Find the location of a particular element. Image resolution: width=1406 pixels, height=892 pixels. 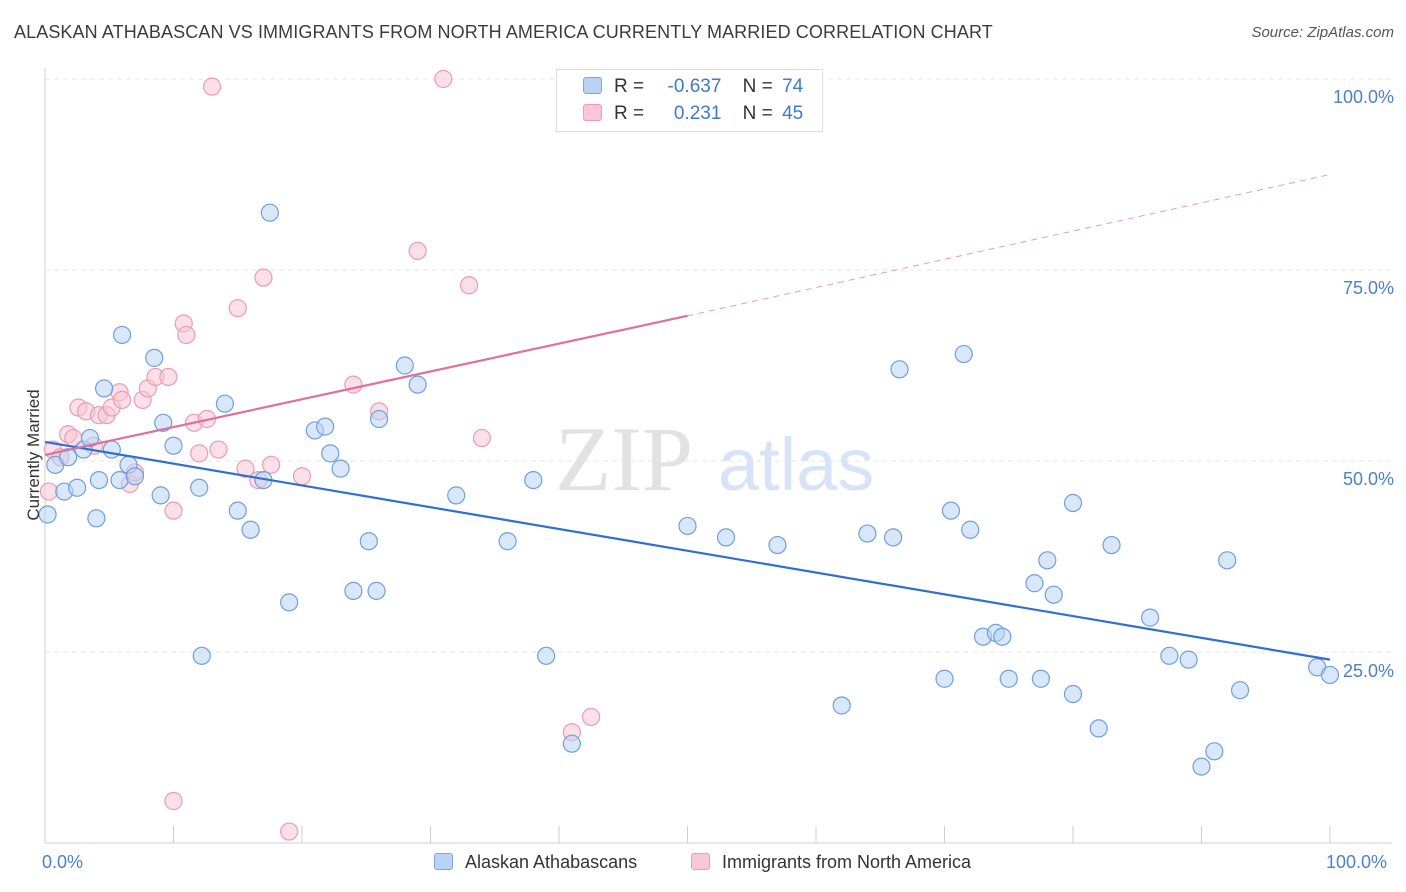

correlation-legend: R = -0.637 N = 74 R = 0.231 N = 45 is located at coordinates (689, 100).